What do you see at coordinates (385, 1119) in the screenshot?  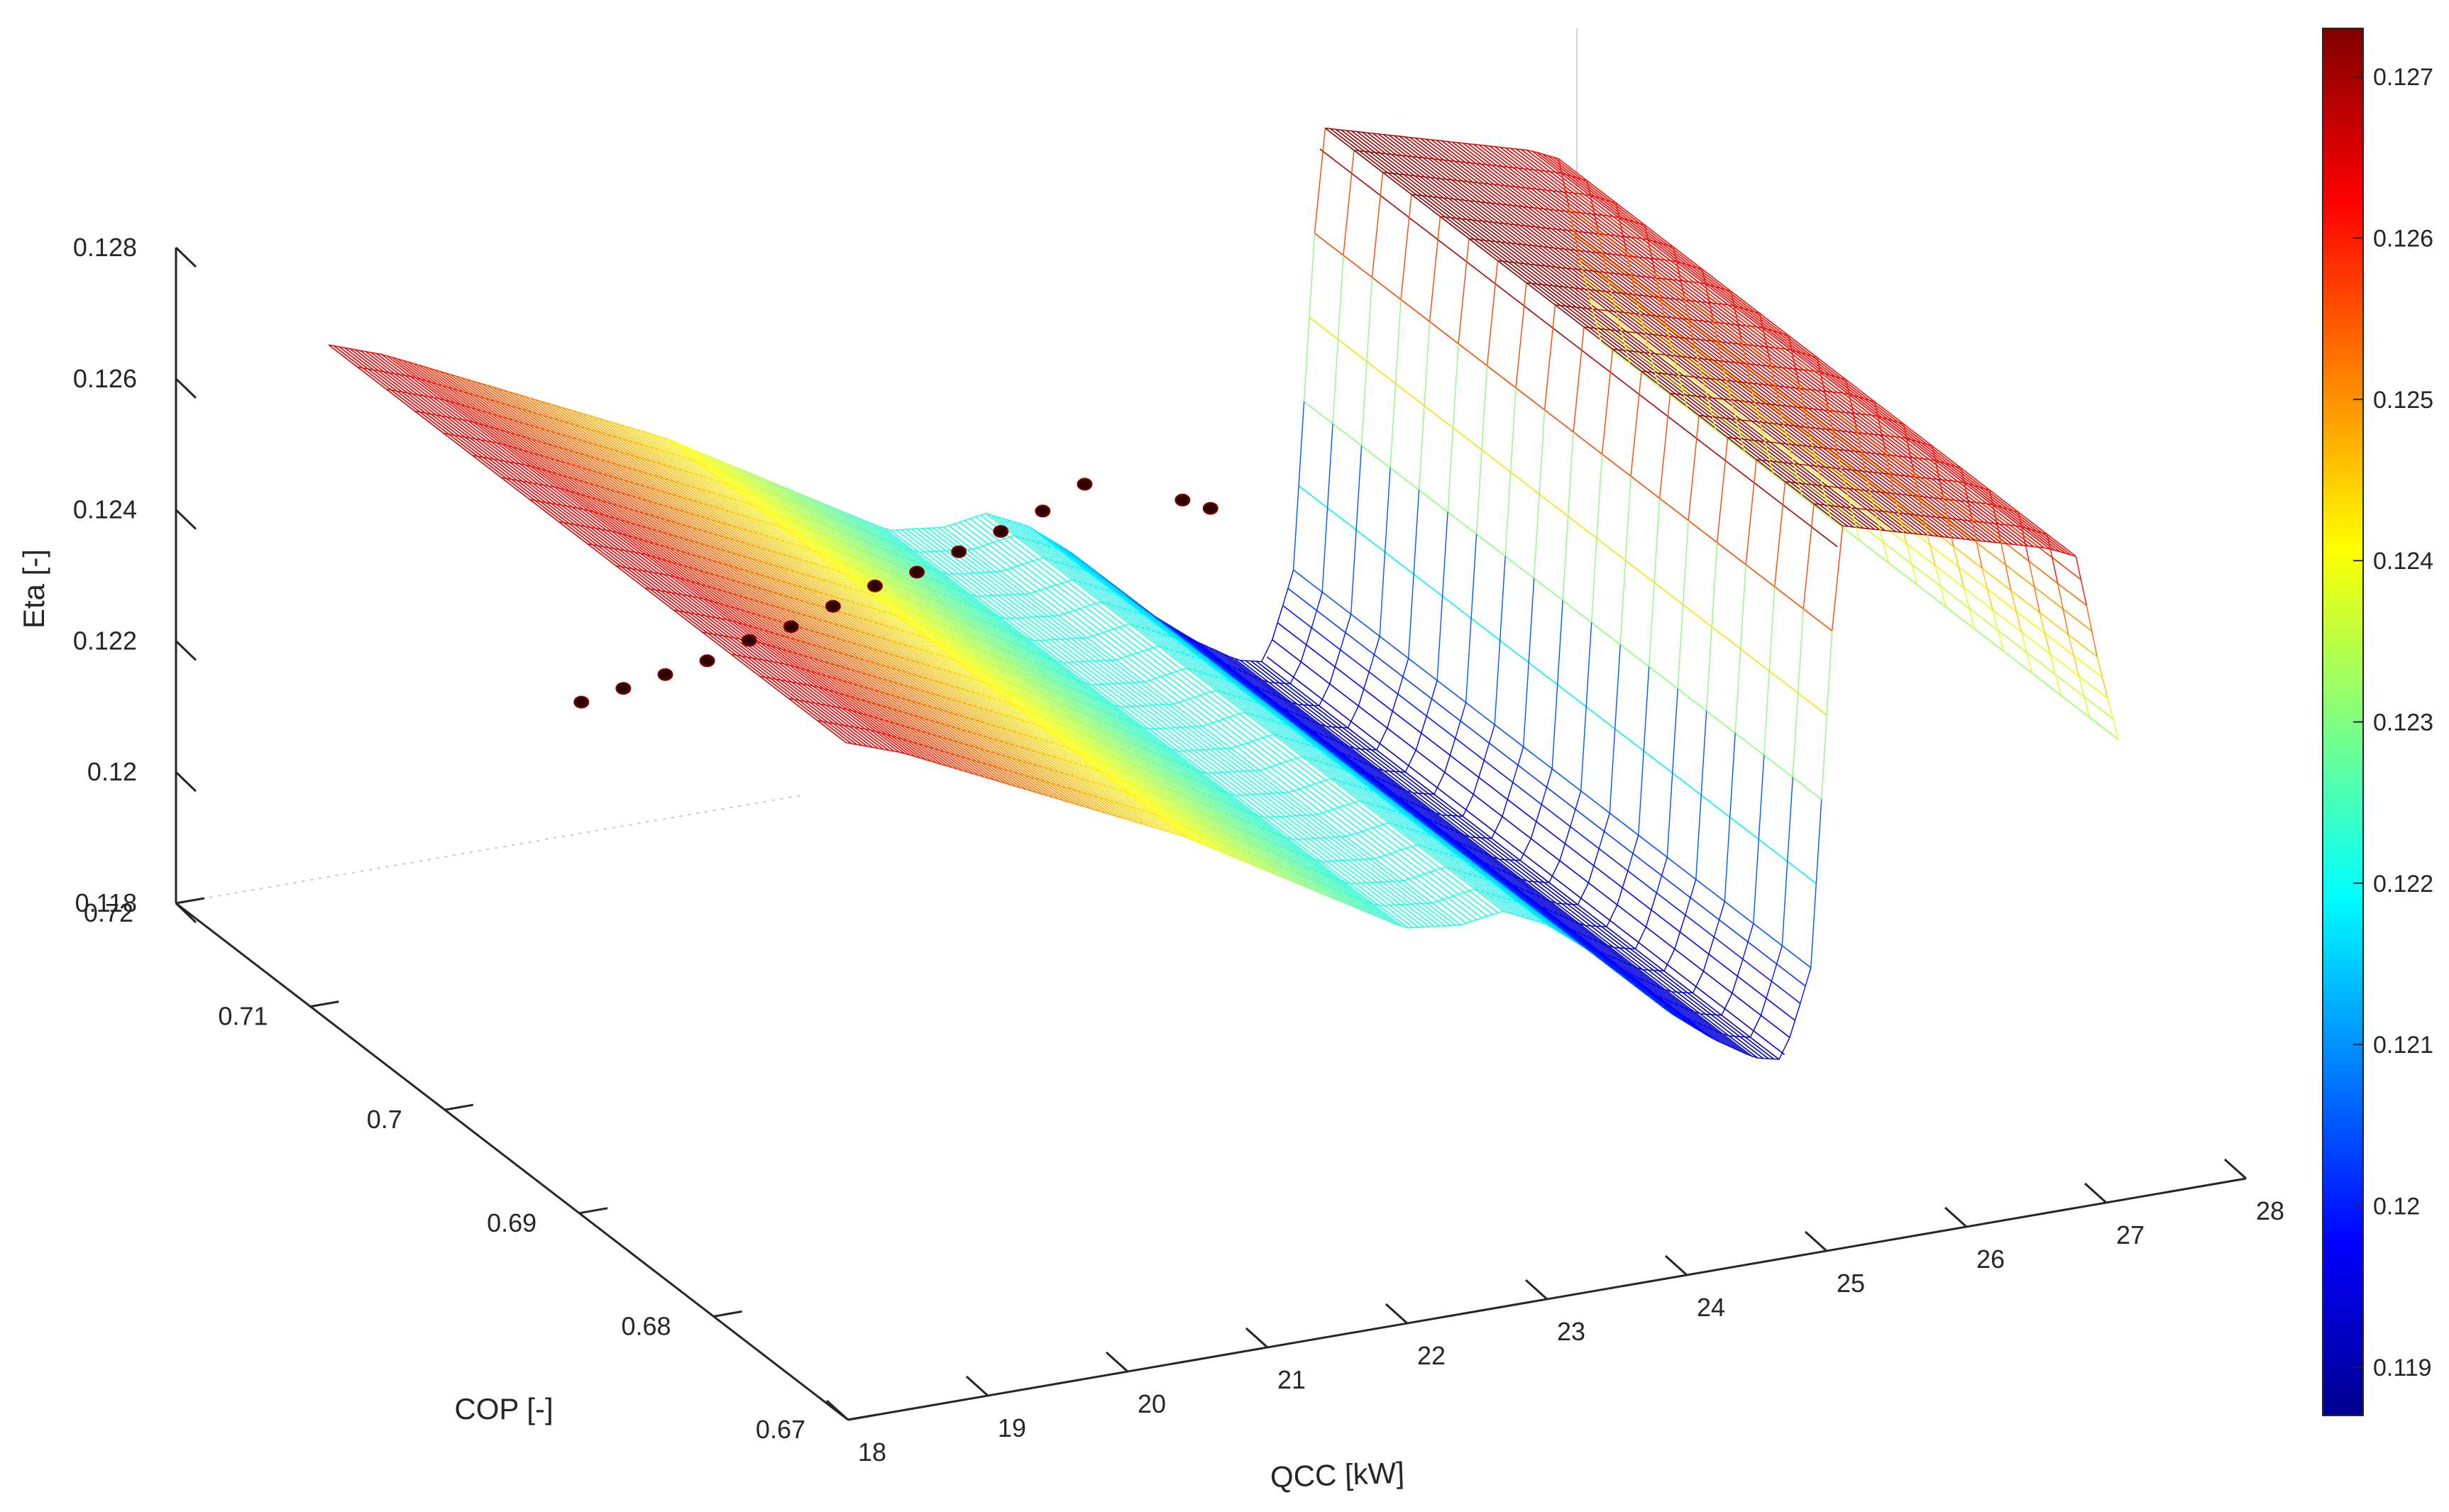 I see `cop-tick-label: 0.7` at bounding box center [385, 1119].